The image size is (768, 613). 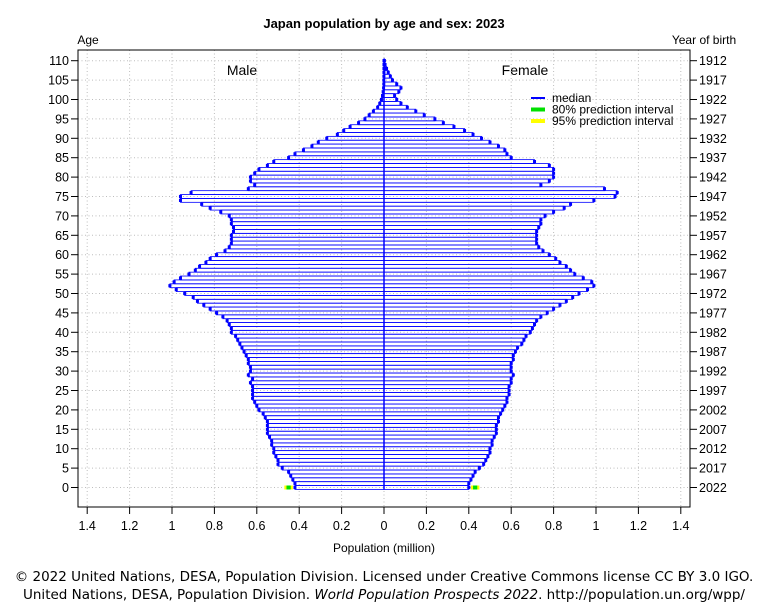 What do you see at coordinates (713, 391) in the screenshot?
I see `birth-year-tick-label: 1997` at bounding box center [713, 391].